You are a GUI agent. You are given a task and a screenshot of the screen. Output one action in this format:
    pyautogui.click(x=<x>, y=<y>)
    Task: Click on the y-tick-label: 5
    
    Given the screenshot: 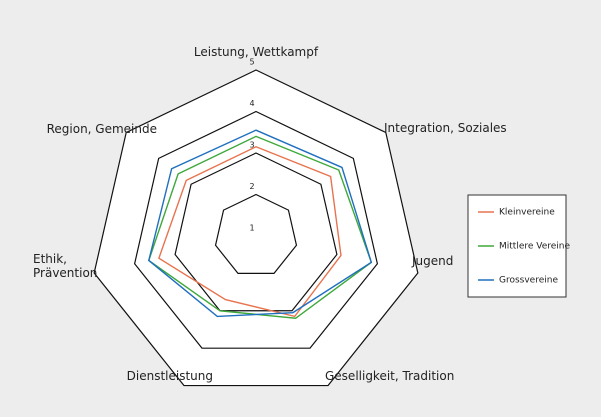 What is the action you would take?
    pyautogui.click(x=251, y=62)
    